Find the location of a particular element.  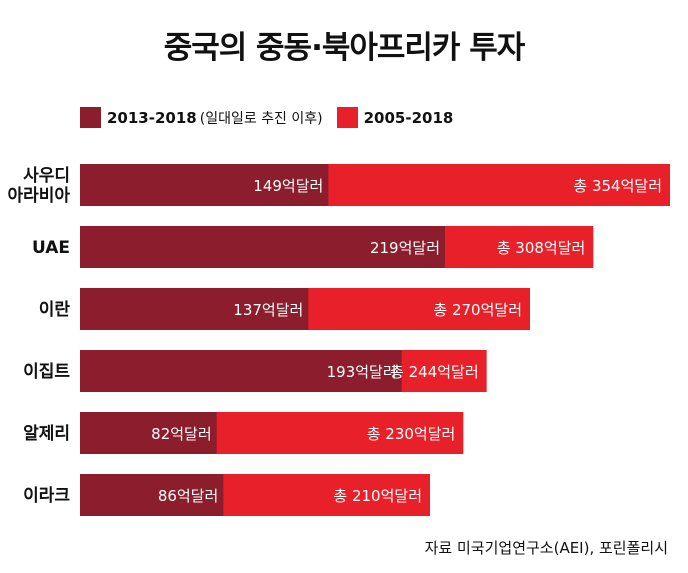

legend-note-2013-2018: (일대일로 추진 이후) is located at coordinates (261, 118).